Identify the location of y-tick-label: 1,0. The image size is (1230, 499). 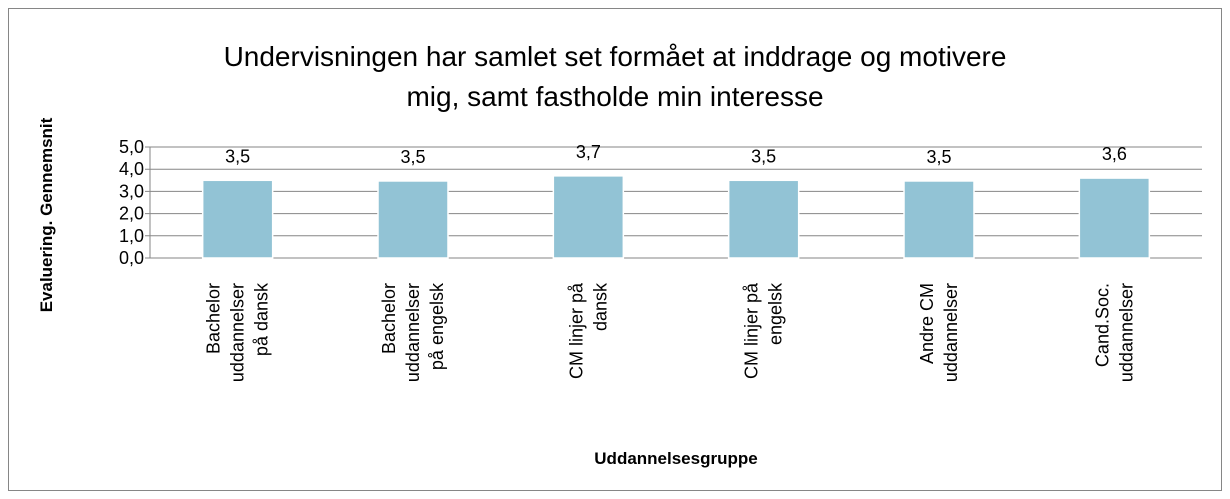
(131, 236).